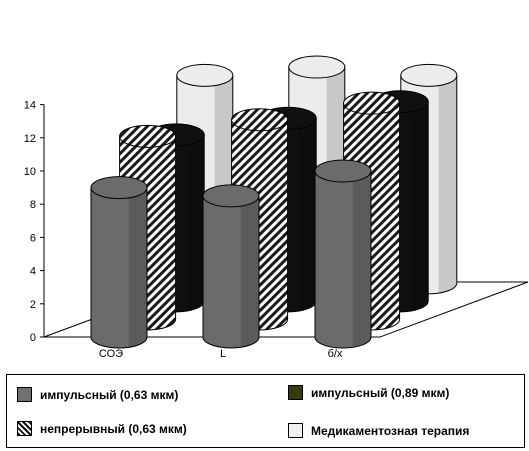 This screenshot has height=451, width=529. I want to click on y-tick-label: 12, so click(30, 139).